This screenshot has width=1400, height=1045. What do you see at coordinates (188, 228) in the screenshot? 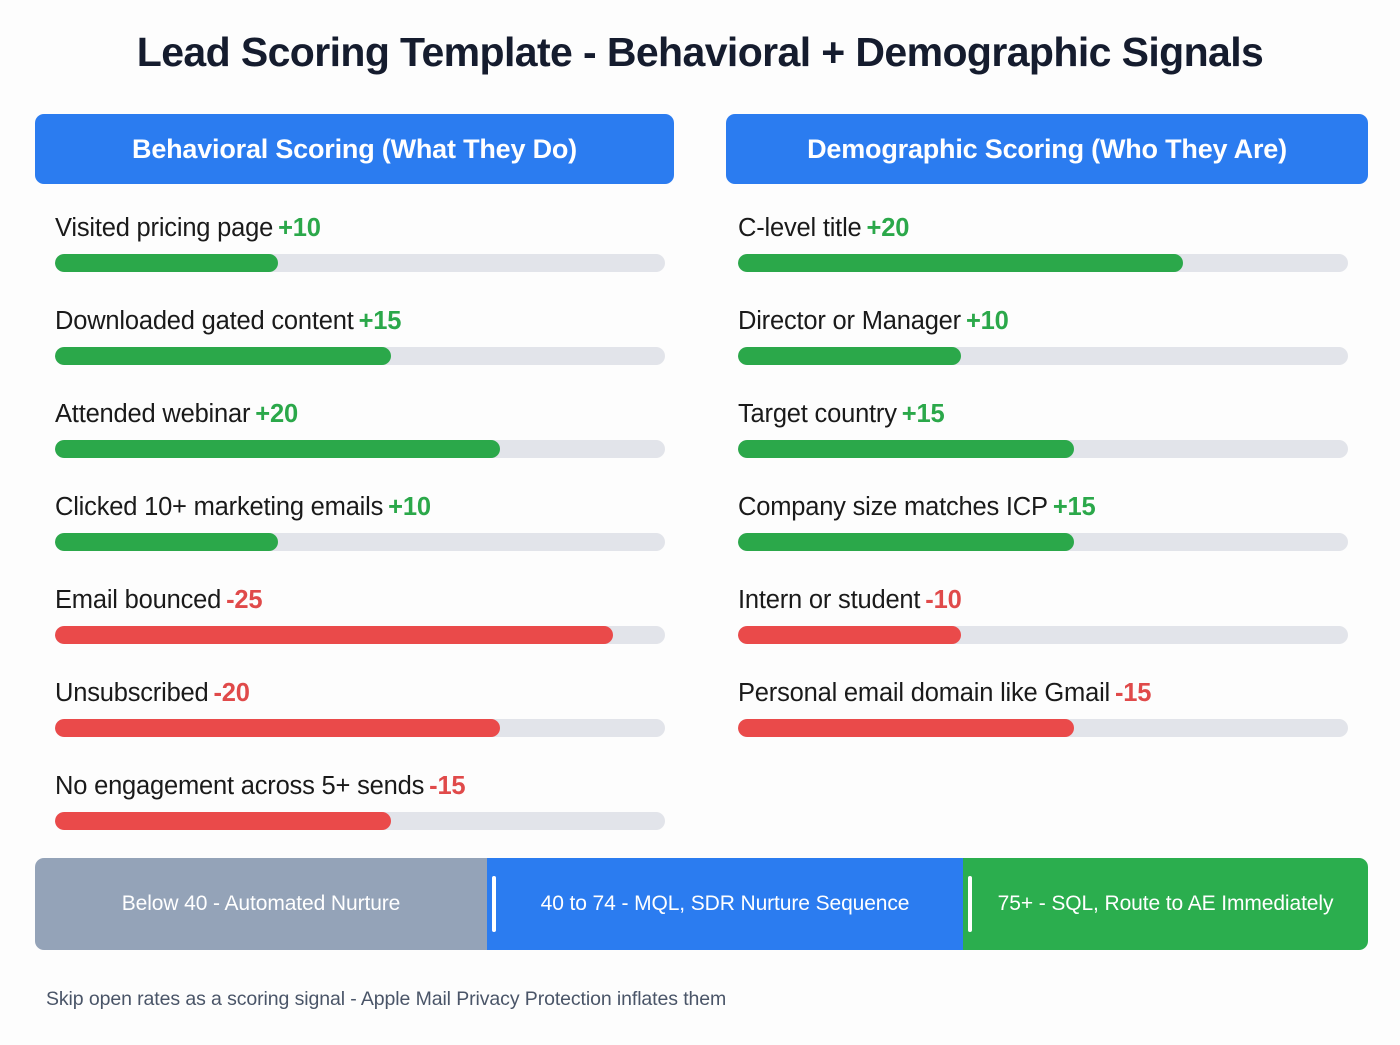
I see `signal-label: Visited pricing page +10` at bounding box center [188, 228].